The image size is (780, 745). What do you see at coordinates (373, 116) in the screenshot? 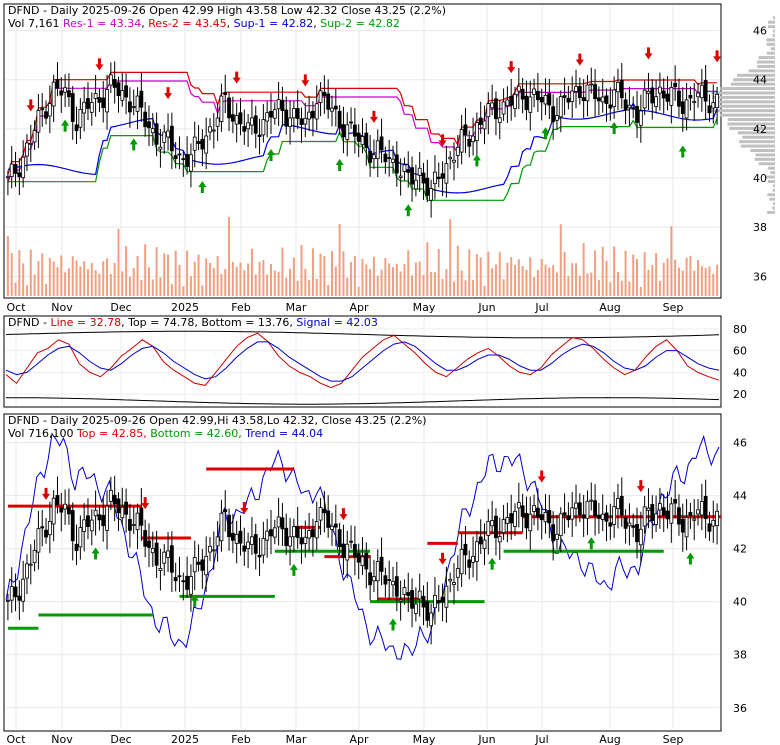
I see `down-arrow` at bounding box center [373, 116].